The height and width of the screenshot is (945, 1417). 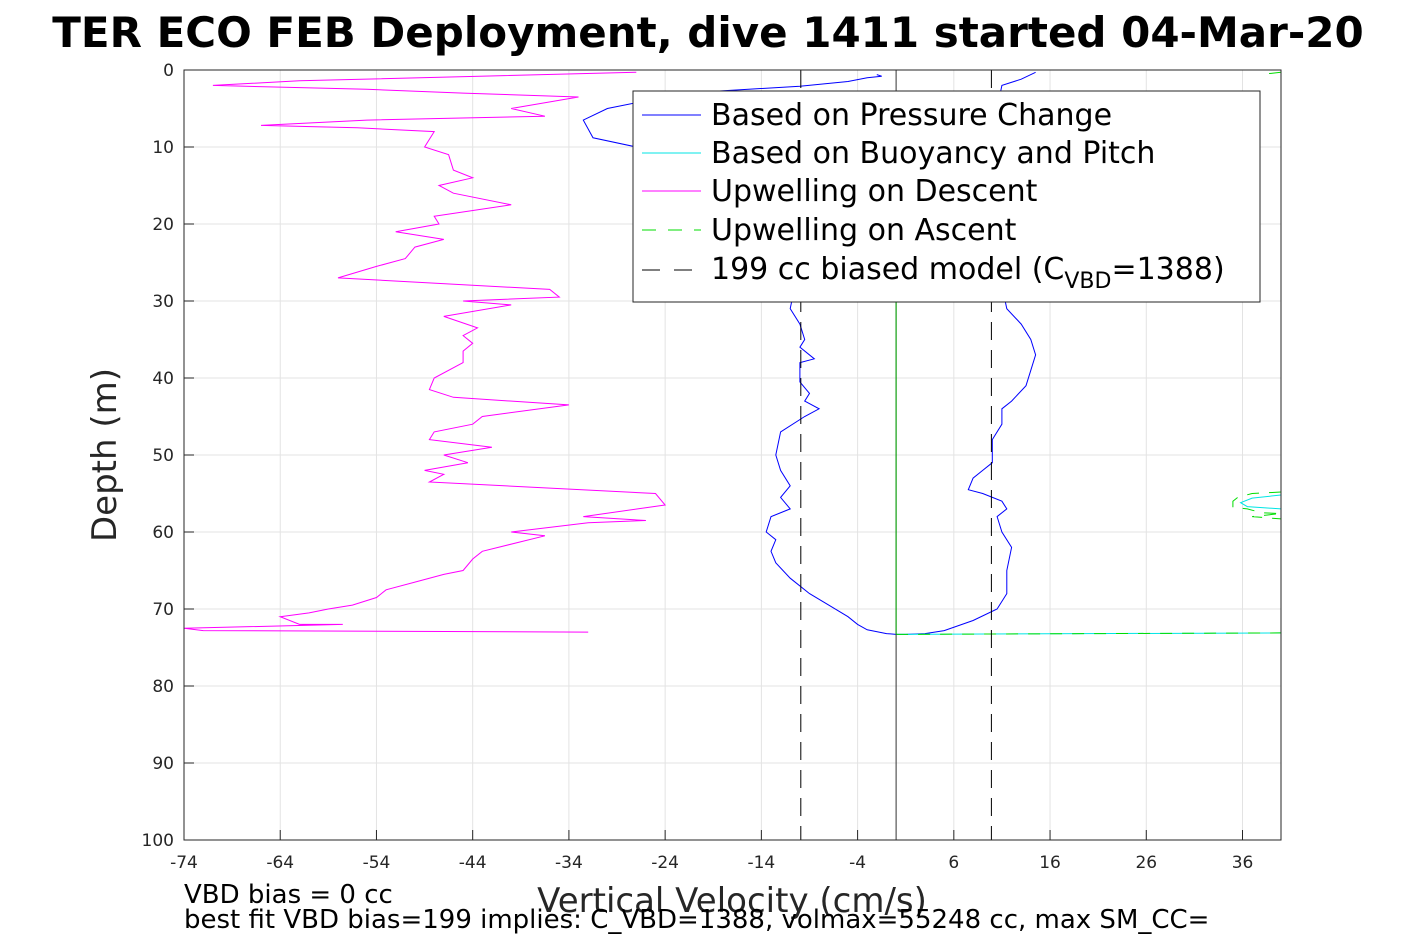 What do you see at coordinates (280, 863) in the screenshot?
I see `x-tick-label: -64` at bounding box center [280, 863].